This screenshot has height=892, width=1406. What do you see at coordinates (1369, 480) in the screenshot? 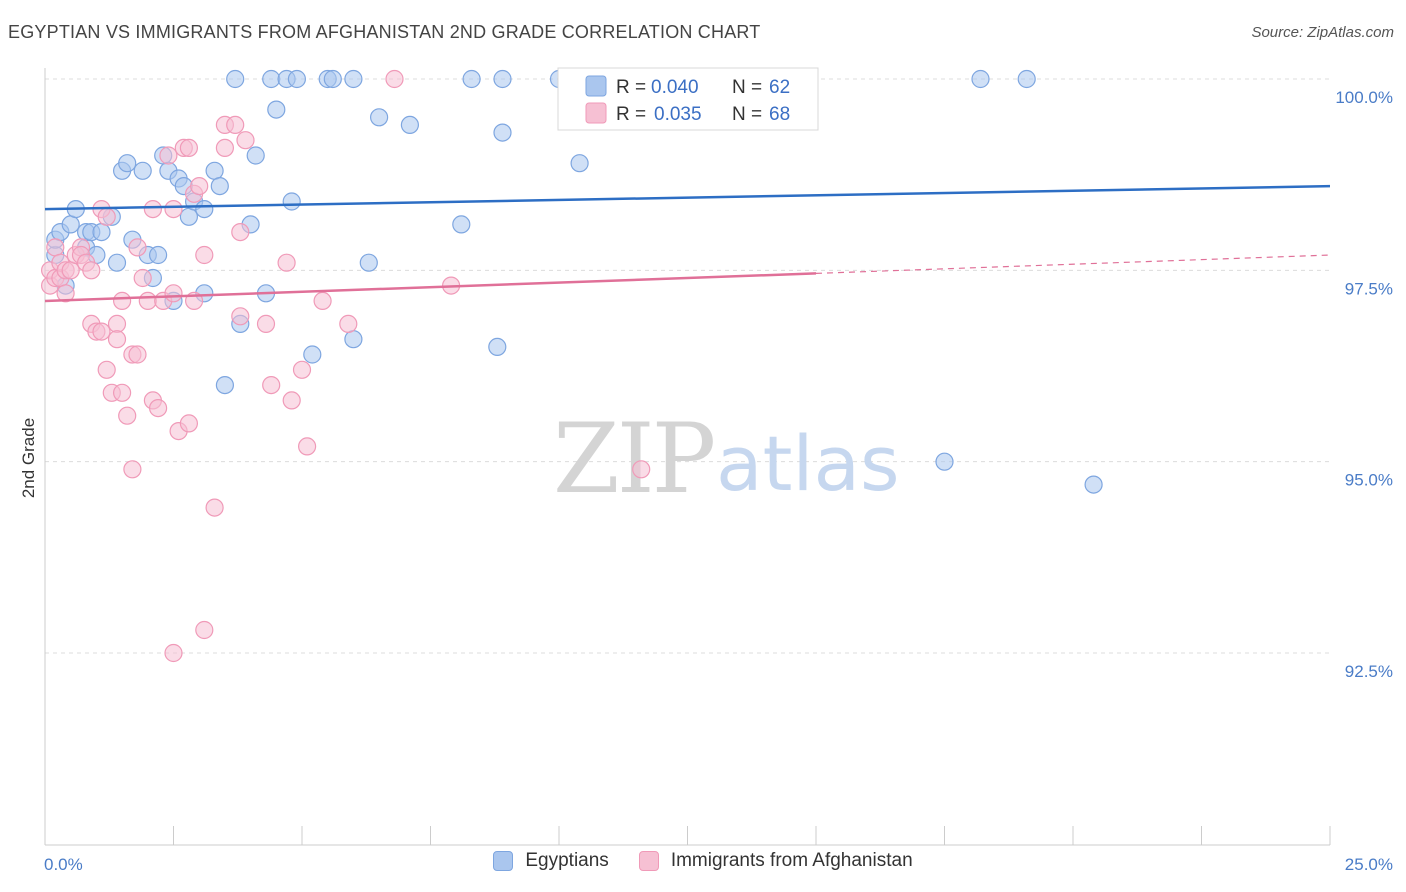
I see `y-tick-label: 95.0%` at bounding box center [1369, 480].